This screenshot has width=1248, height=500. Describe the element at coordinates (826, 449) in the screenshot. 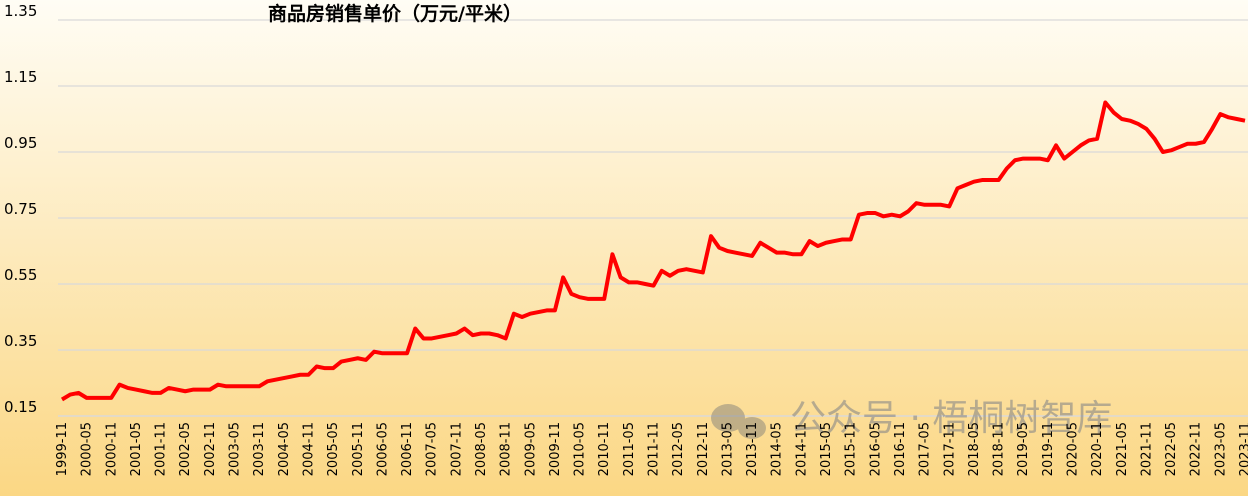

I see `x-tick-label: 2015-05` at that location.